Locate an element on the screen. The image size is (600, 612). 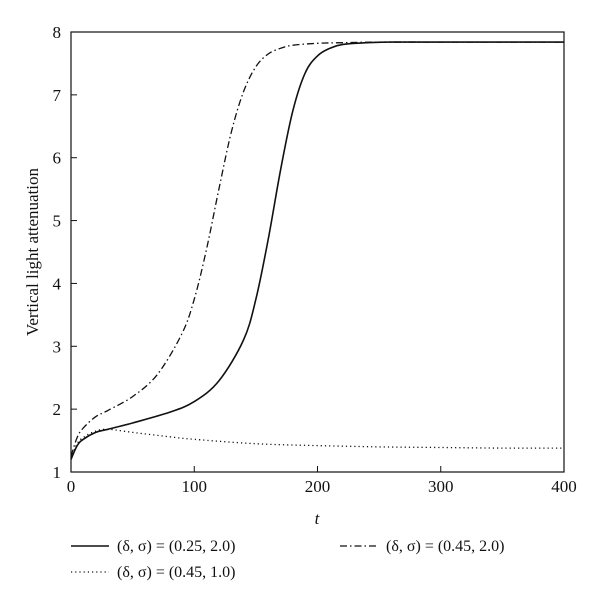
y-tick-label: 5 is located at coordinates (57, 221).